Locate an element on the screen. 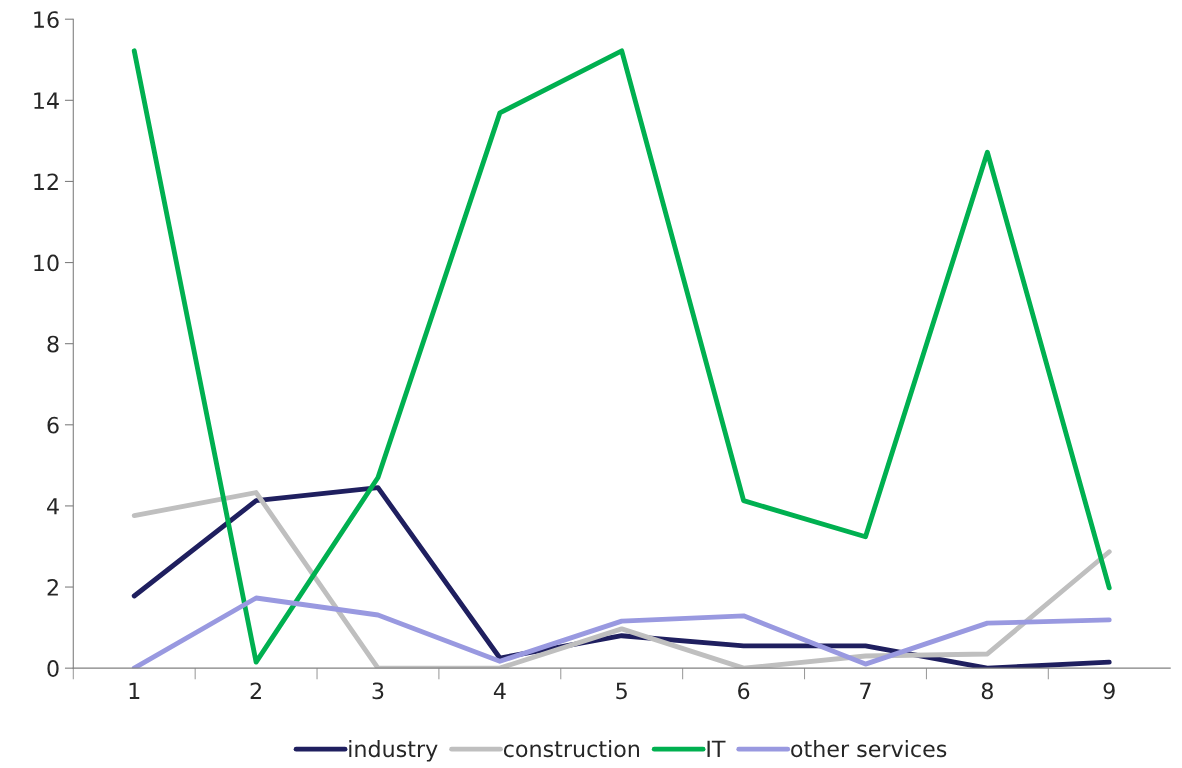 This screenshot has height=768, width=1182. y-tick-label: 6 is located at coordinates (53, 425).